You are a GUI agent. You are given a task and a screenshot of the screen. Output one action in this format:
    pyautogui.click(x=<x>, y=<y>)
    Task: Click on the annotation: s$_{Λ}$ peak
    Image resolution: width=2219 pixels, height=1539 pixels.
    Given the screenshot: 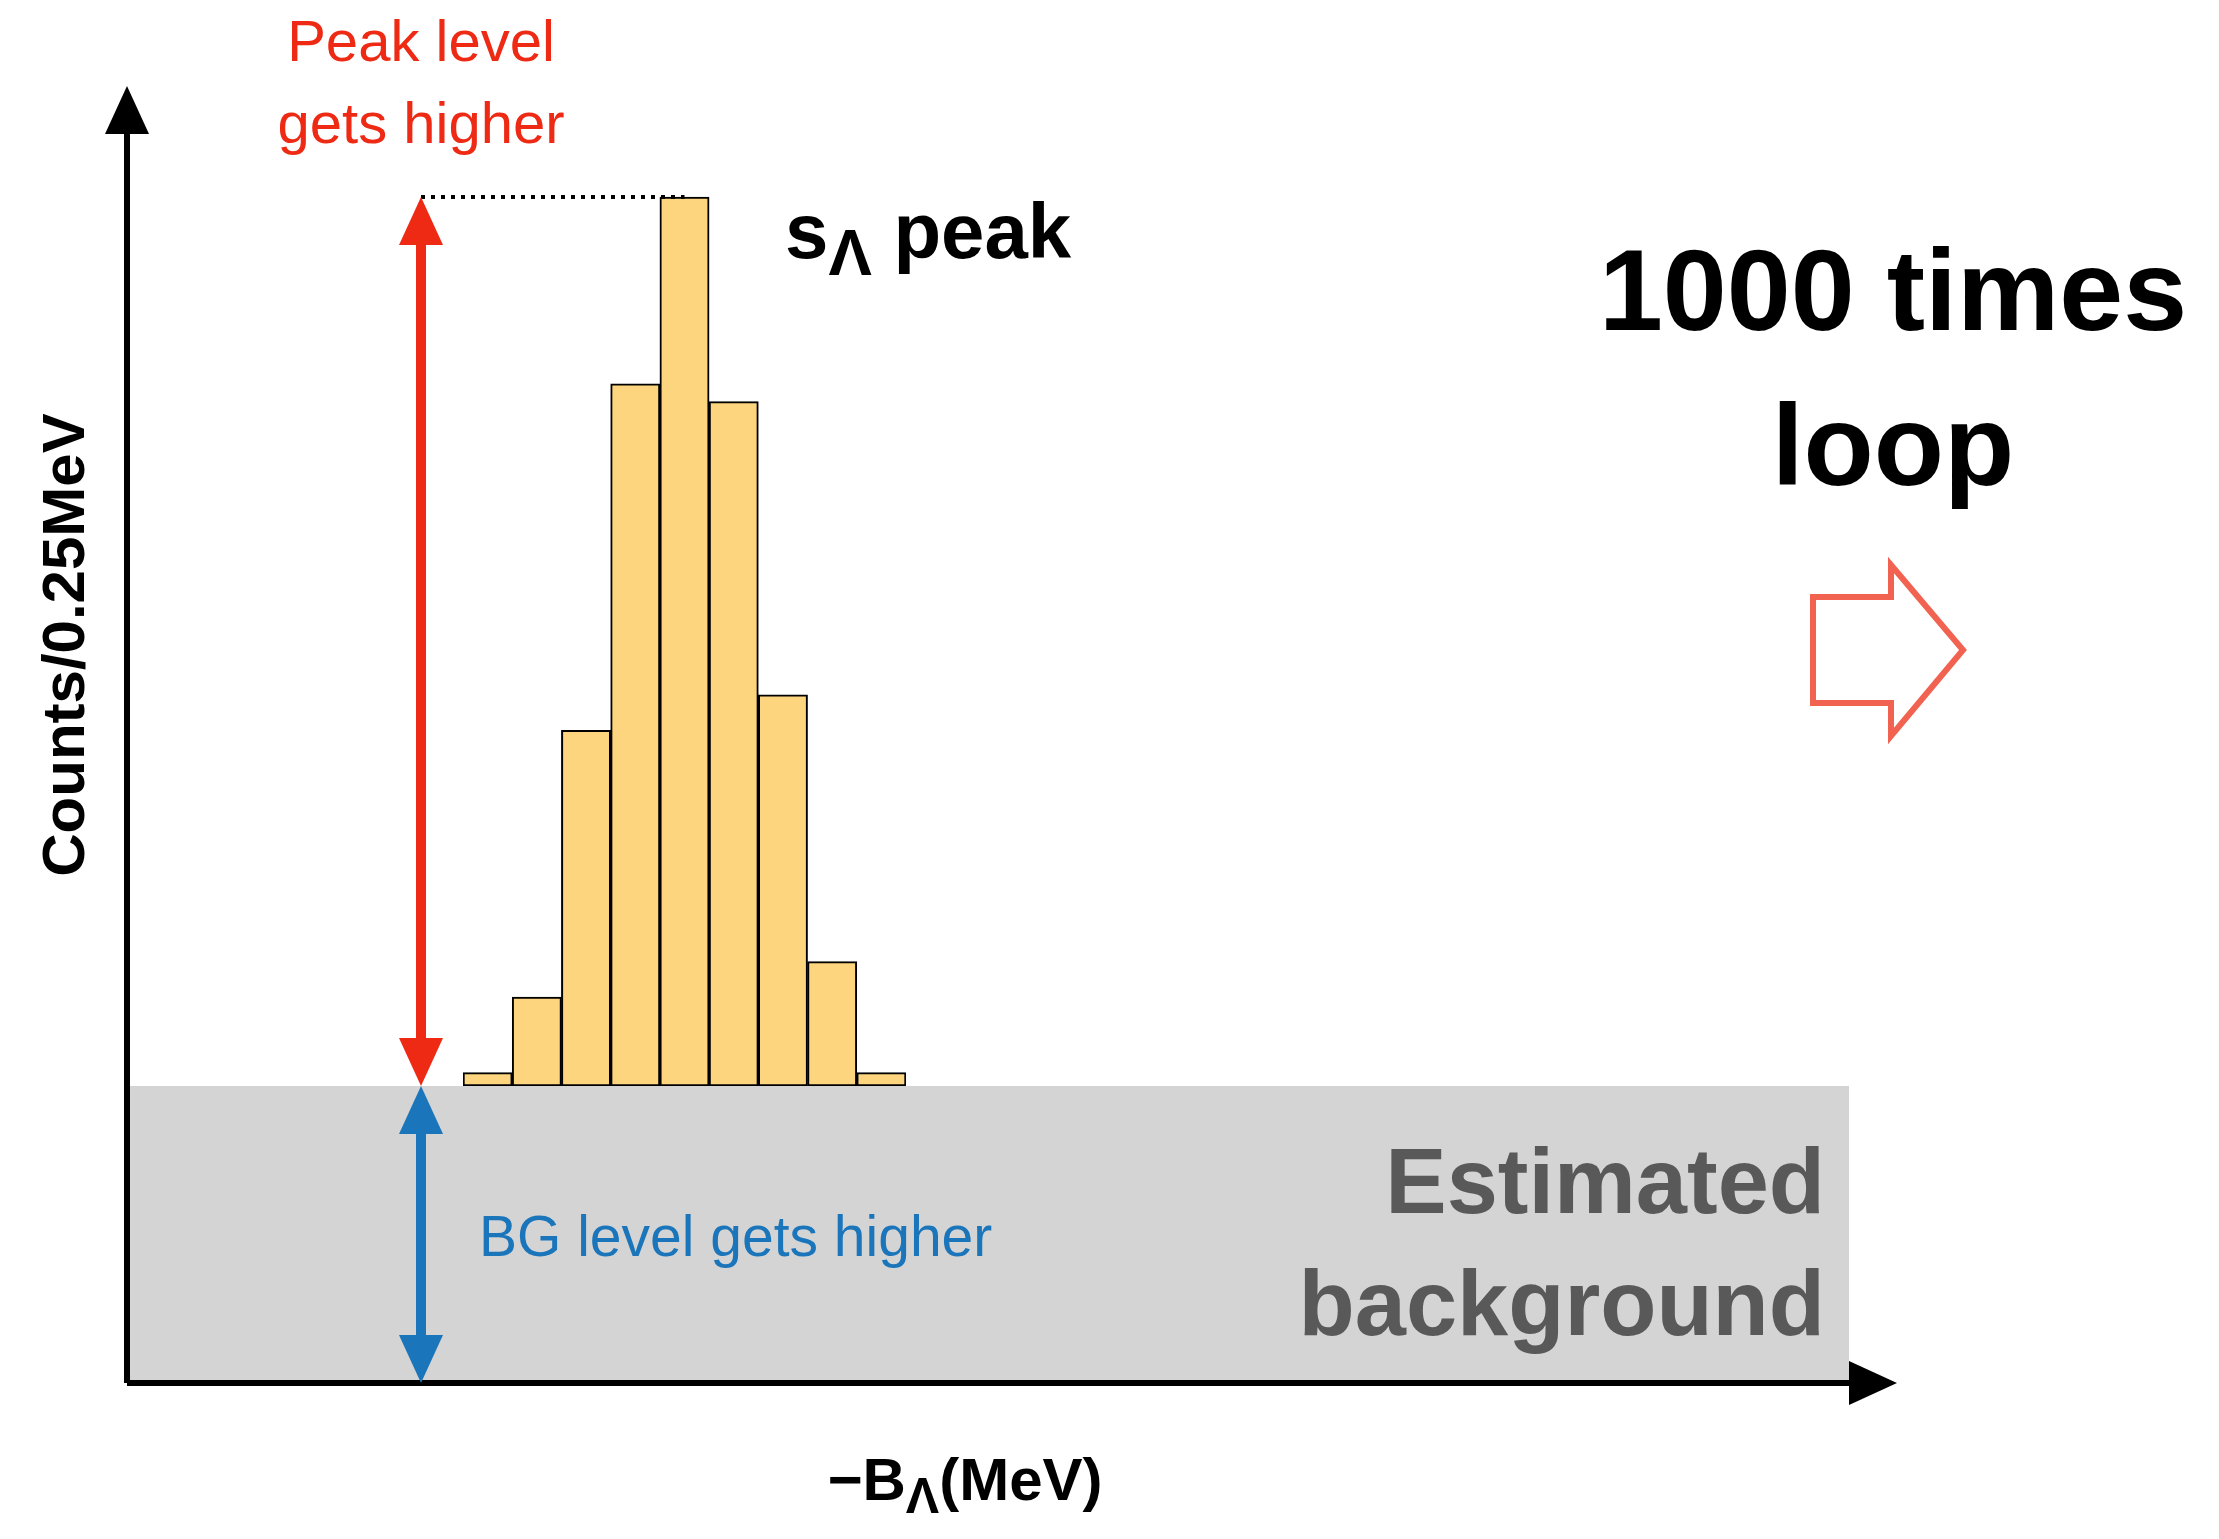 What is the action you would take?
    pyautogui.click(x=928, y=239)
    